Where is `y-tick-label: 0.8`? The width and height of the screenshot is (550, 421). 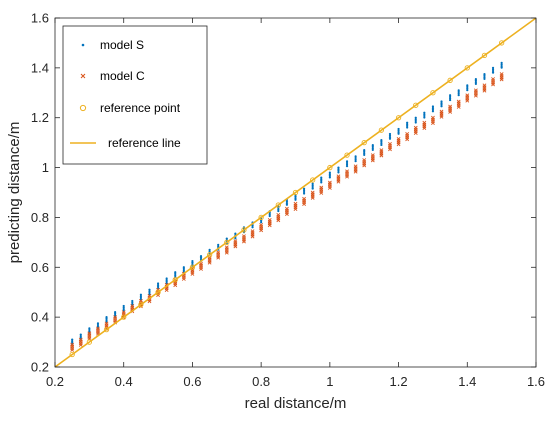 y-tick-label: 0.8 is located at coordinates (40, 217).